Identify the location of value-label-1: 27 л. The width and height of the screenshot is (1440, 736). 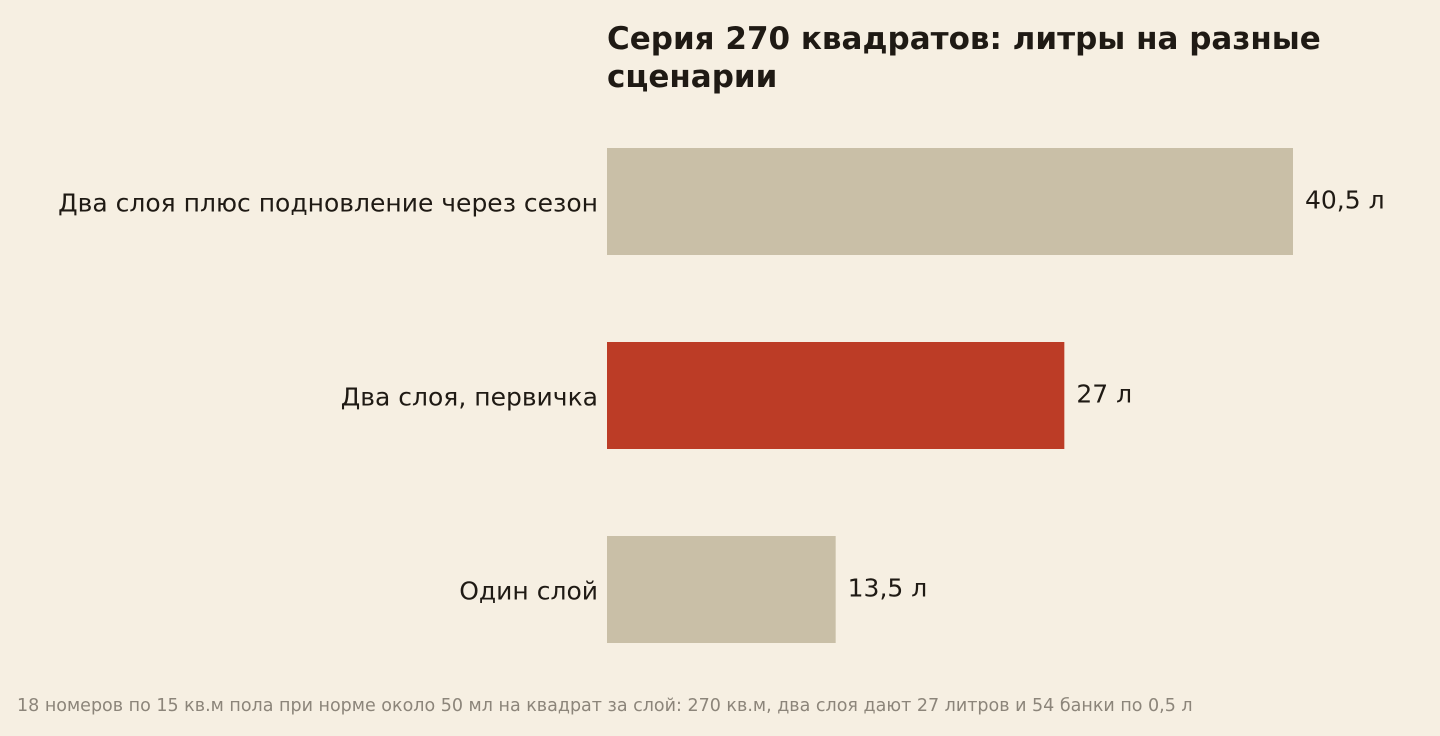
(1104, 394).